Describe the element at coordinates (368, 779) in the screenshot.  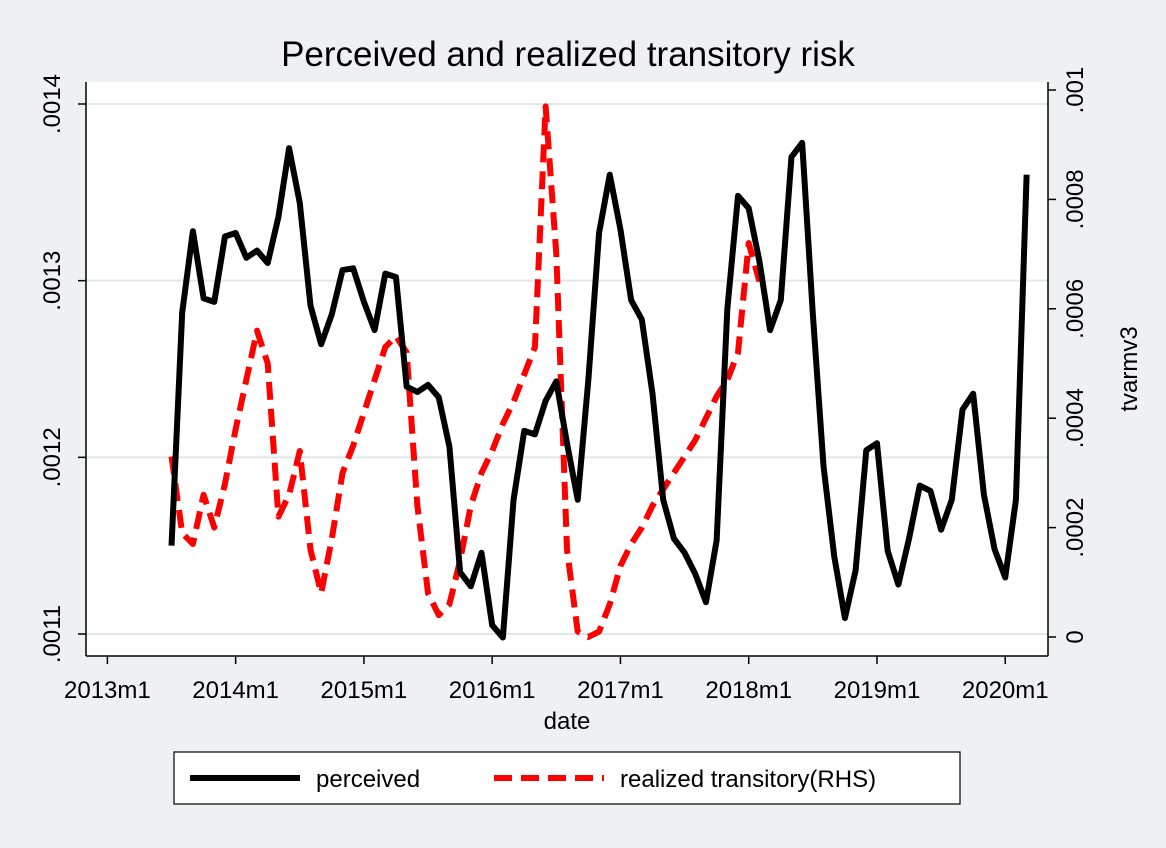
I see `legend-label-perceived: perceived` at that location.